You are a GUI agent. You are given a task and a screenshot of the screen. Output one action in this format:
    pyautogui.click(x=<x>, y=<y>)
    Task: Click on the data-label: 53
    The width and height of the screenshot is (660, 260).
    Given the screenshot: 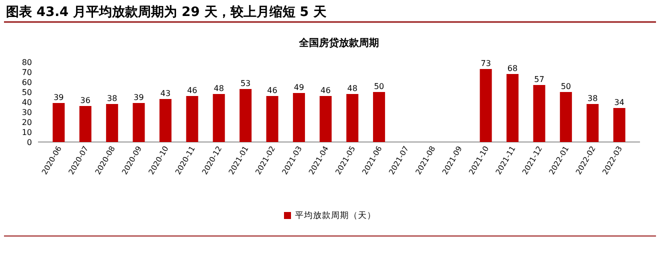 What is the action you would take?
    pyautogui.click(x=245, y=83)
    